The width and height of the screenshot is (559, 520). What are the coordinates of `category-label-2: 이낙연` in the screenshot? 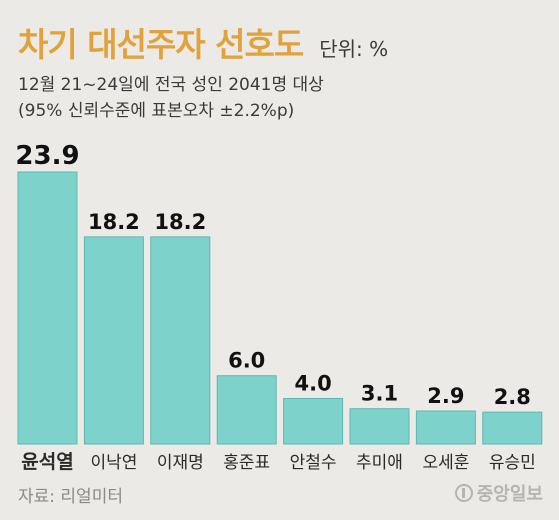 It's located at (113, 463).